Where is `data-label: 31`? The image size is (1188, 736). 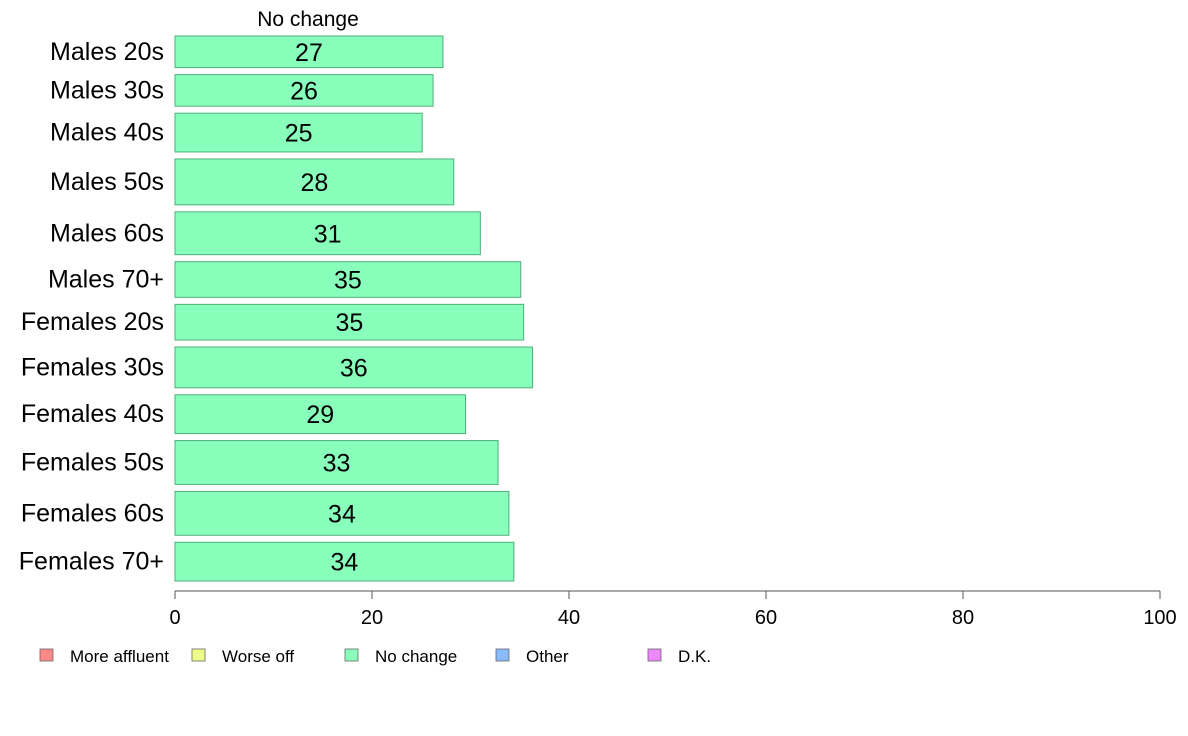
data-label: 31 is located at coordinates (328, 234).